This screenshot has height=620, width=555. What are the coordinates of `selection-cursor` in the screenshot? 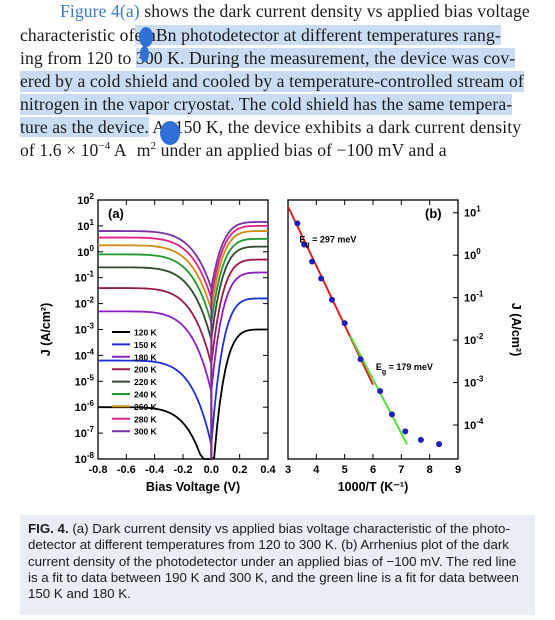 It's located at (144, 54).